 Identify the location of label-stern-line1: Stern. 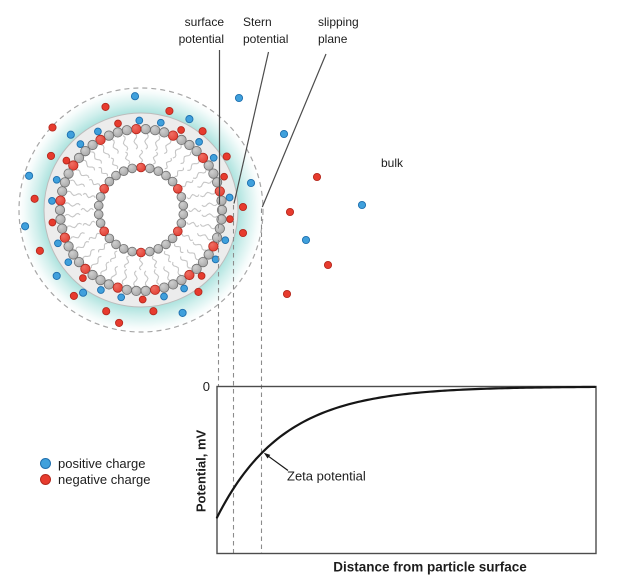
(257, 22).